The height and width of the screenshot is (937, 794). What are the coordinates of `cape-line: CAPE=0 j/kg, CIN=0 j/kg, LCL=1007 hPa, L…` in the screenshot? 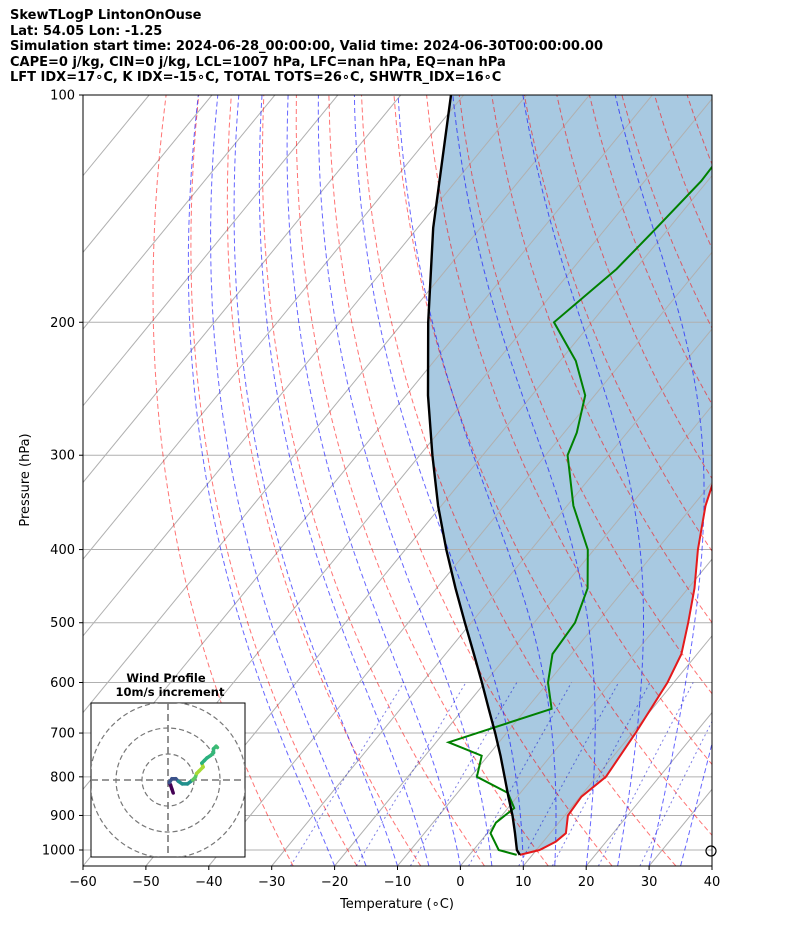 It's located at (258, 62).